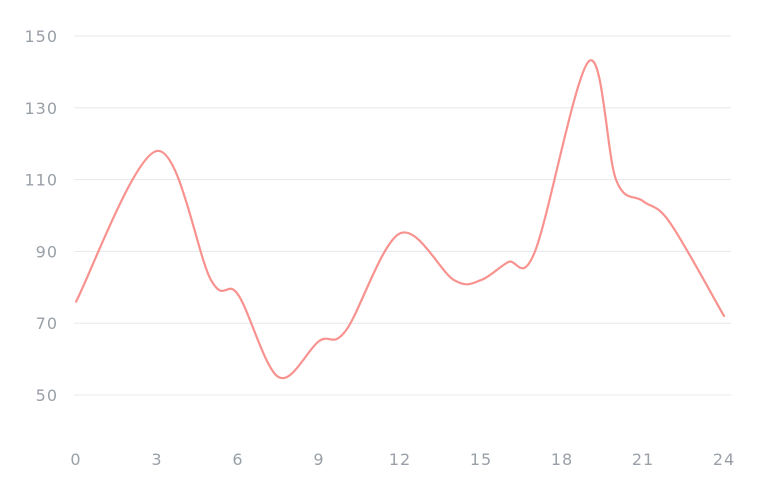 The image size is (768, 500). I want to click on x-tick-label-12: 12, so click(400, 459).